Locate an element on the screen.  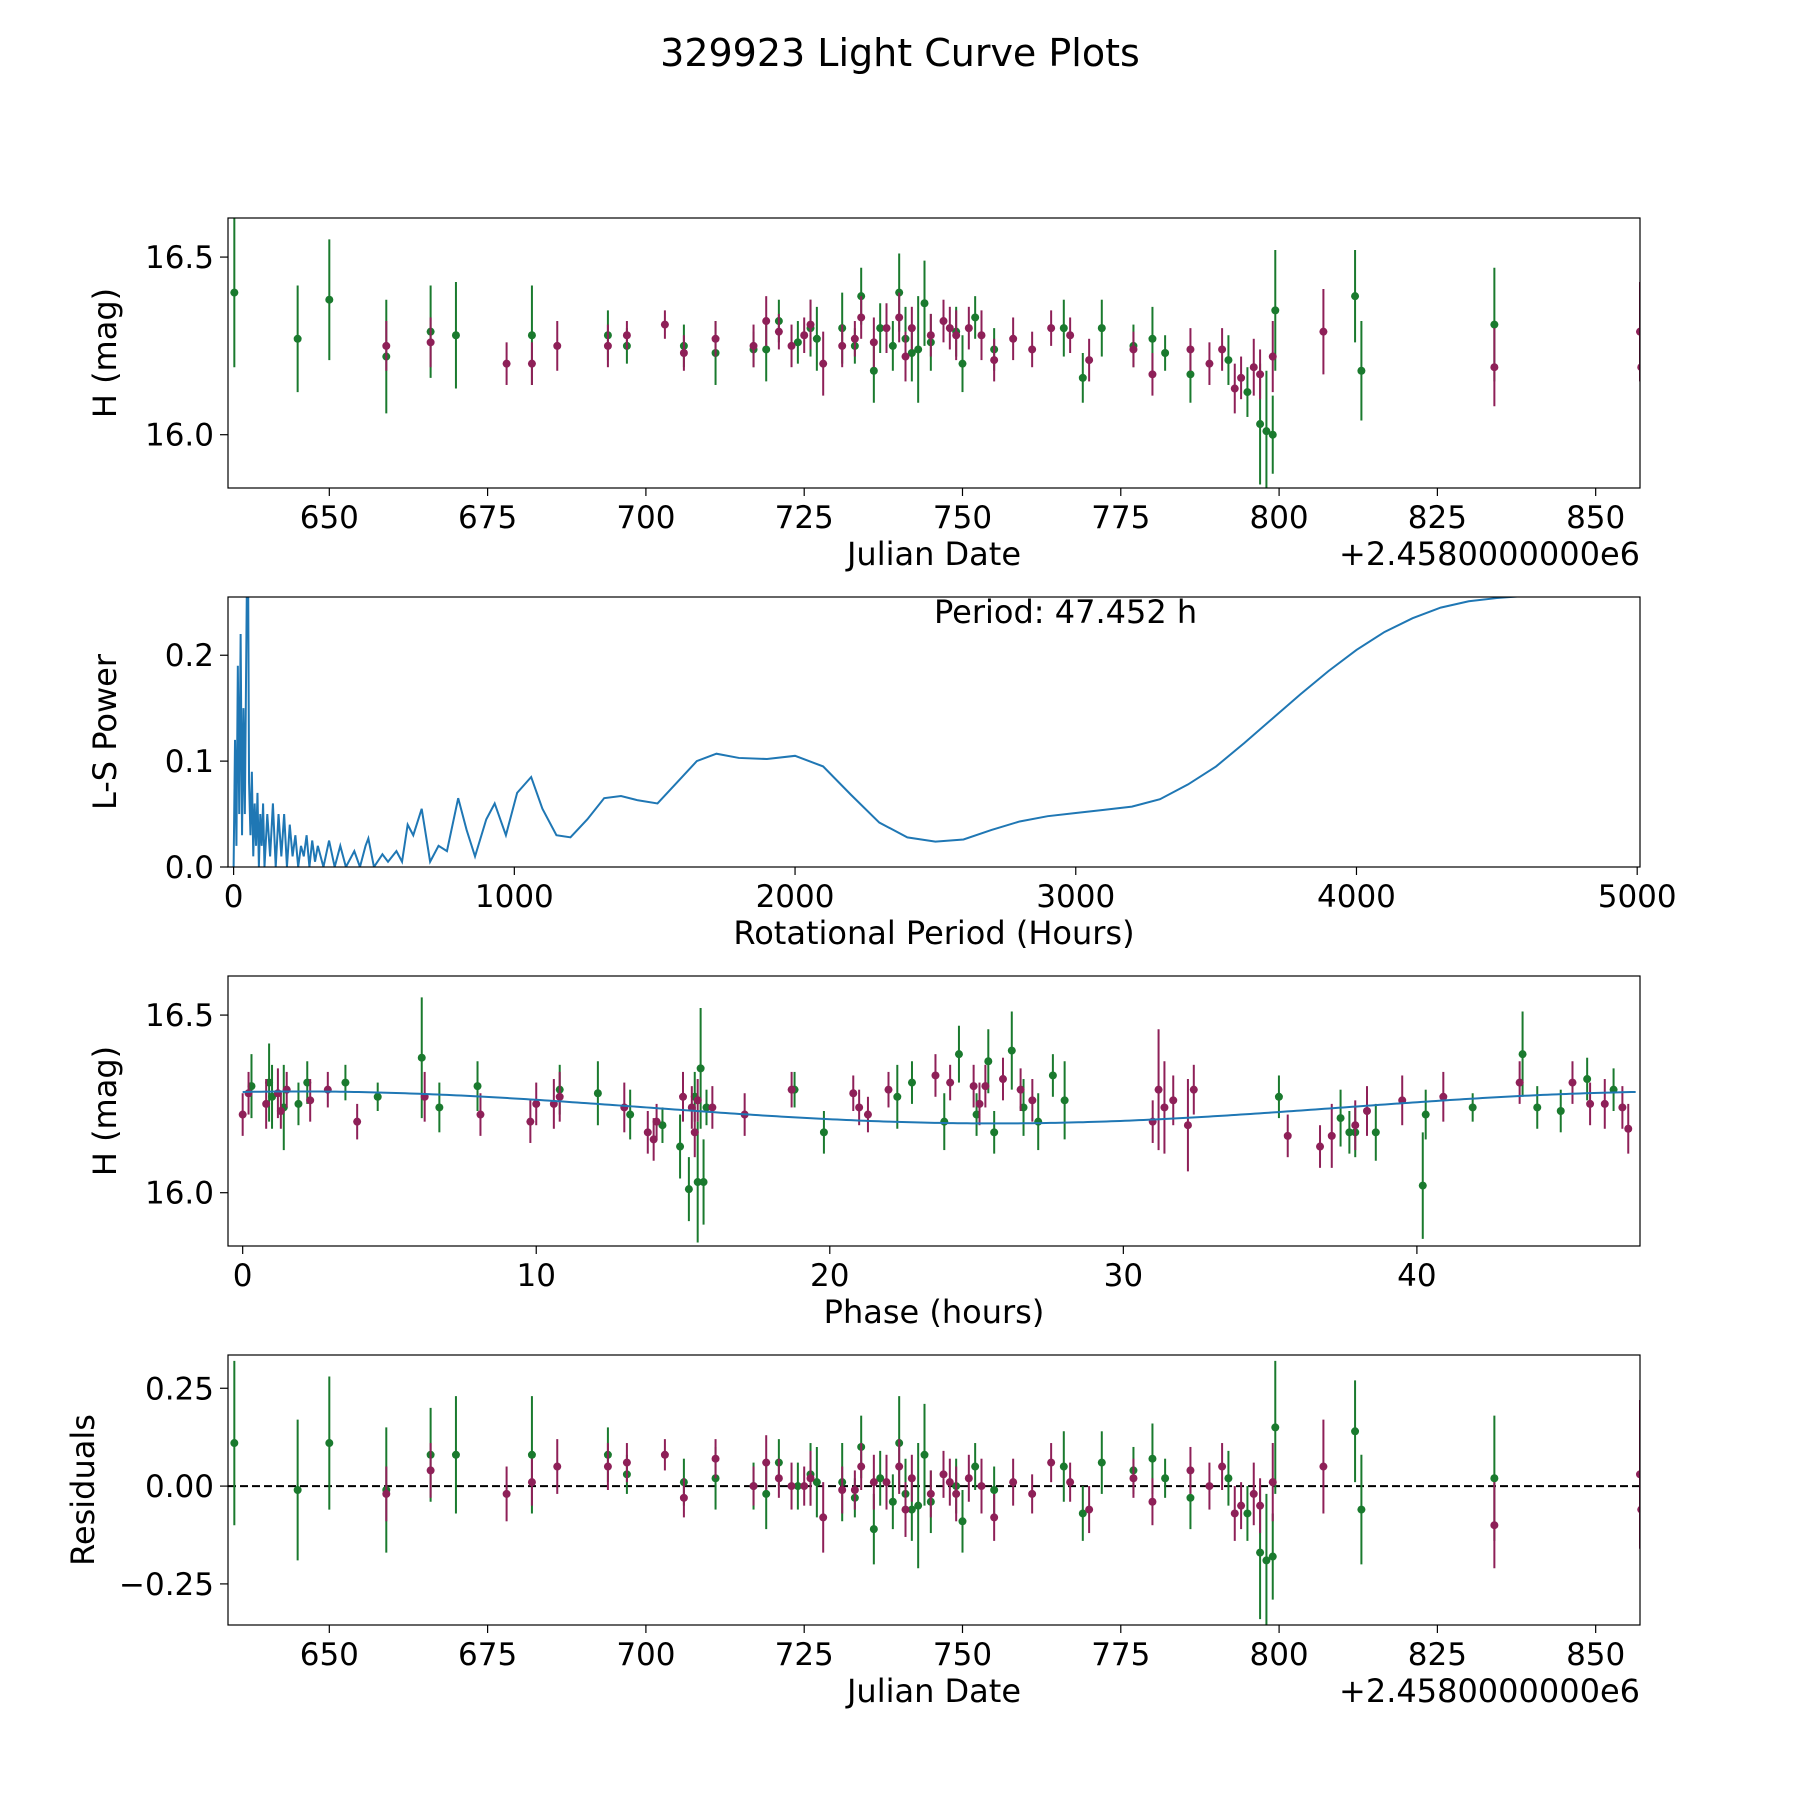
x-tick-label: 0 is located at coordinates (243, 1276).